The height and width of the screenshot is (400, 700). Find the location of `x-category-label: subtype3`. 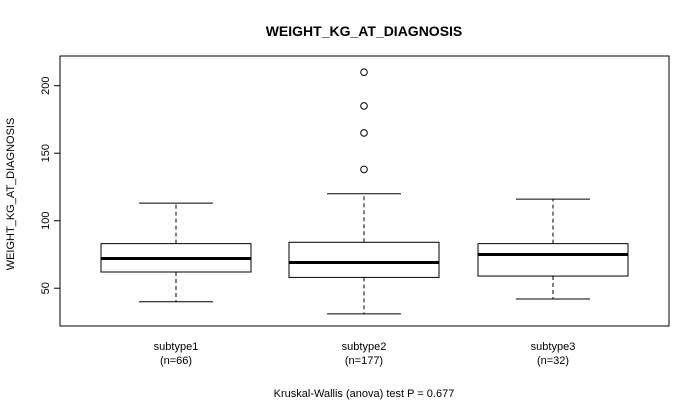

x-category-label: subtype3 is located at coordinates (553, 347).